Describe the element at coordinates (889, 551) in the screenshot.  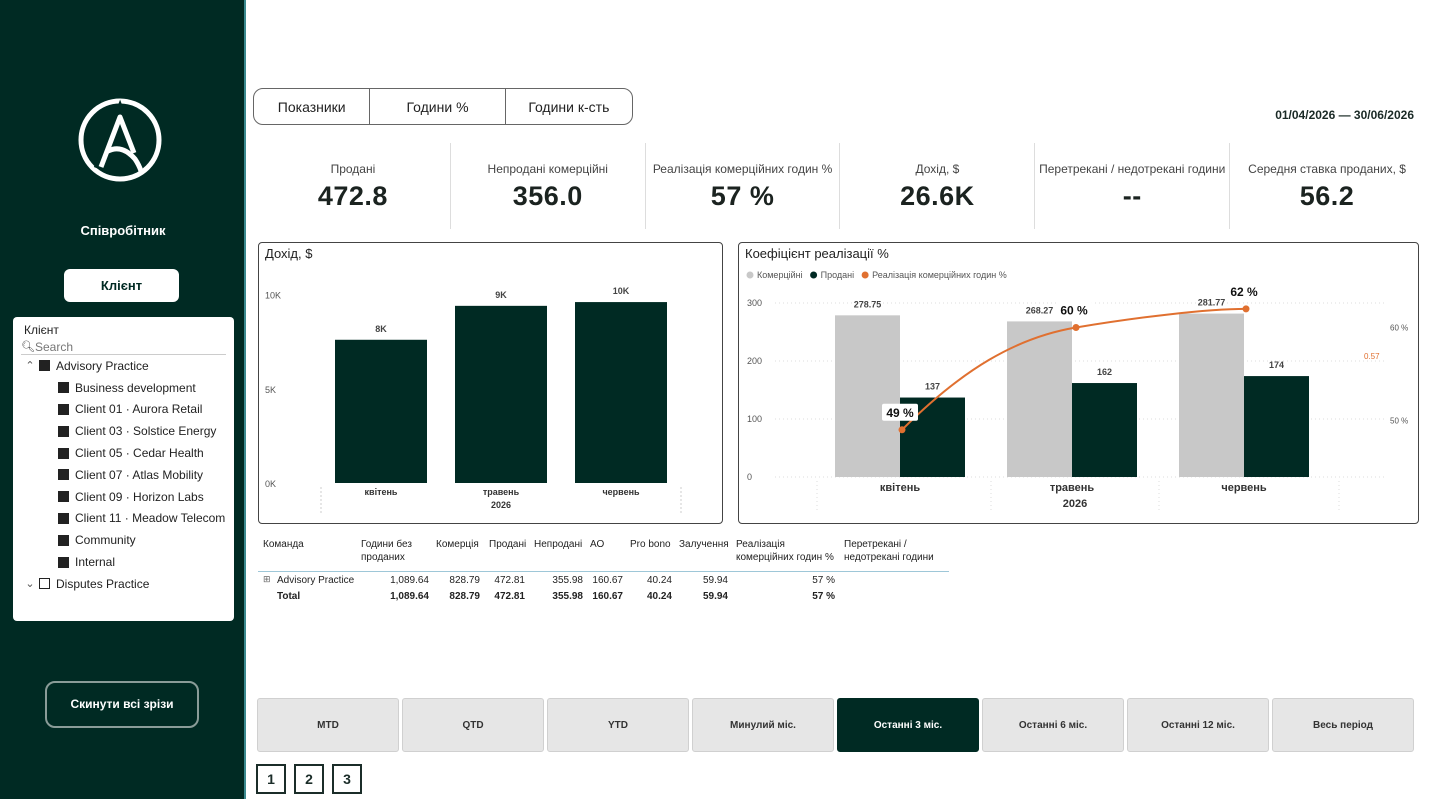
I see `matrix-column-header: Перетрекані / недотрекані години` at that location.